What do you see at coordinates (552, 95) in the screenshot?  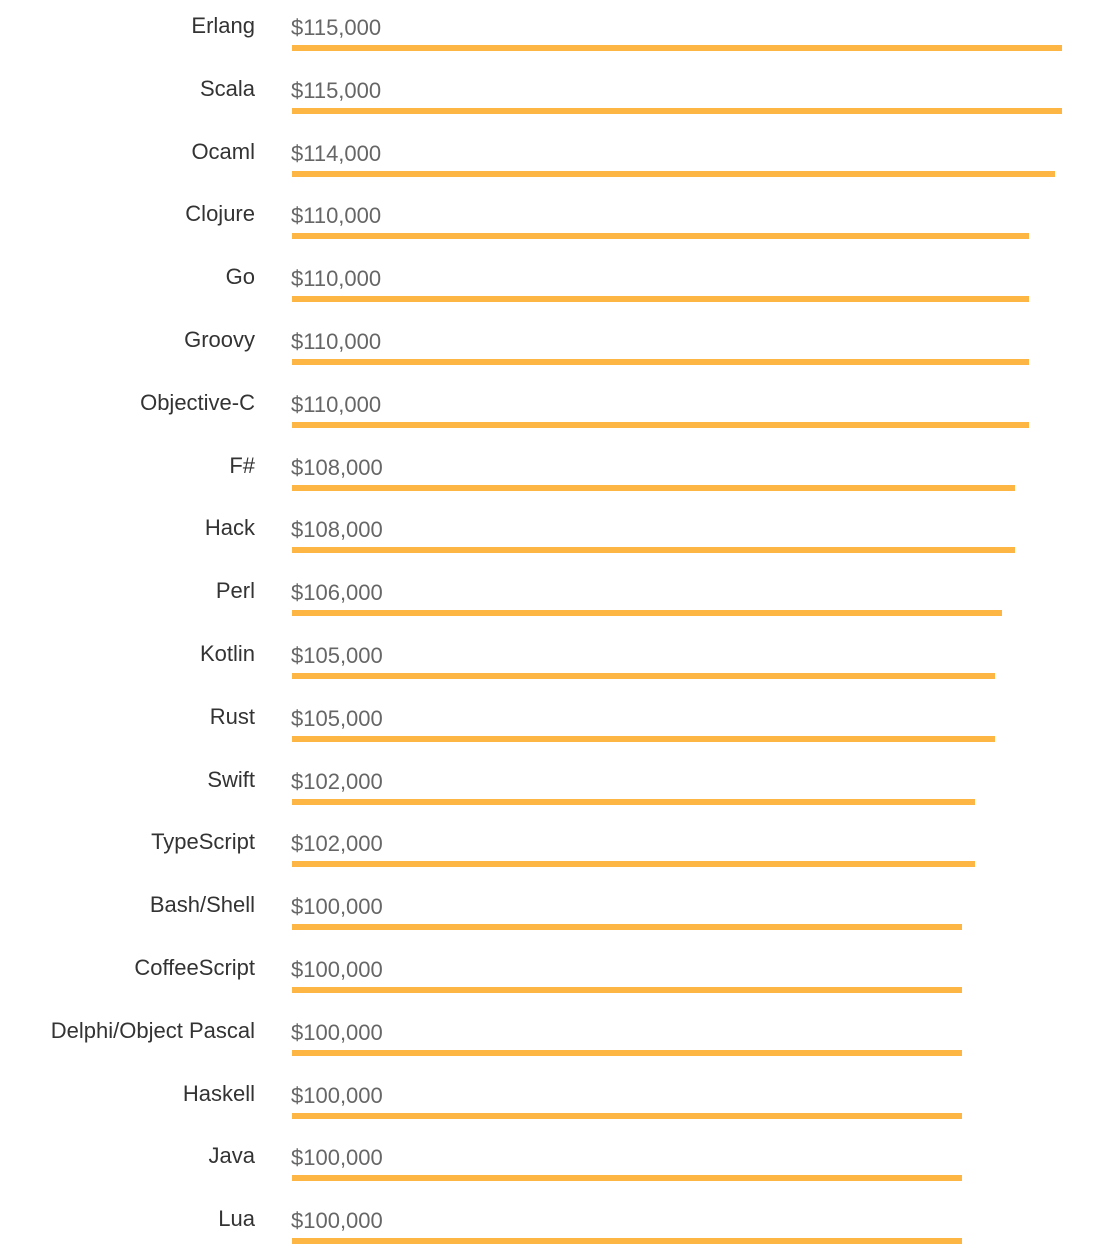 I see `bar-row: Scala $115,000` at bounding box center [552, 95].